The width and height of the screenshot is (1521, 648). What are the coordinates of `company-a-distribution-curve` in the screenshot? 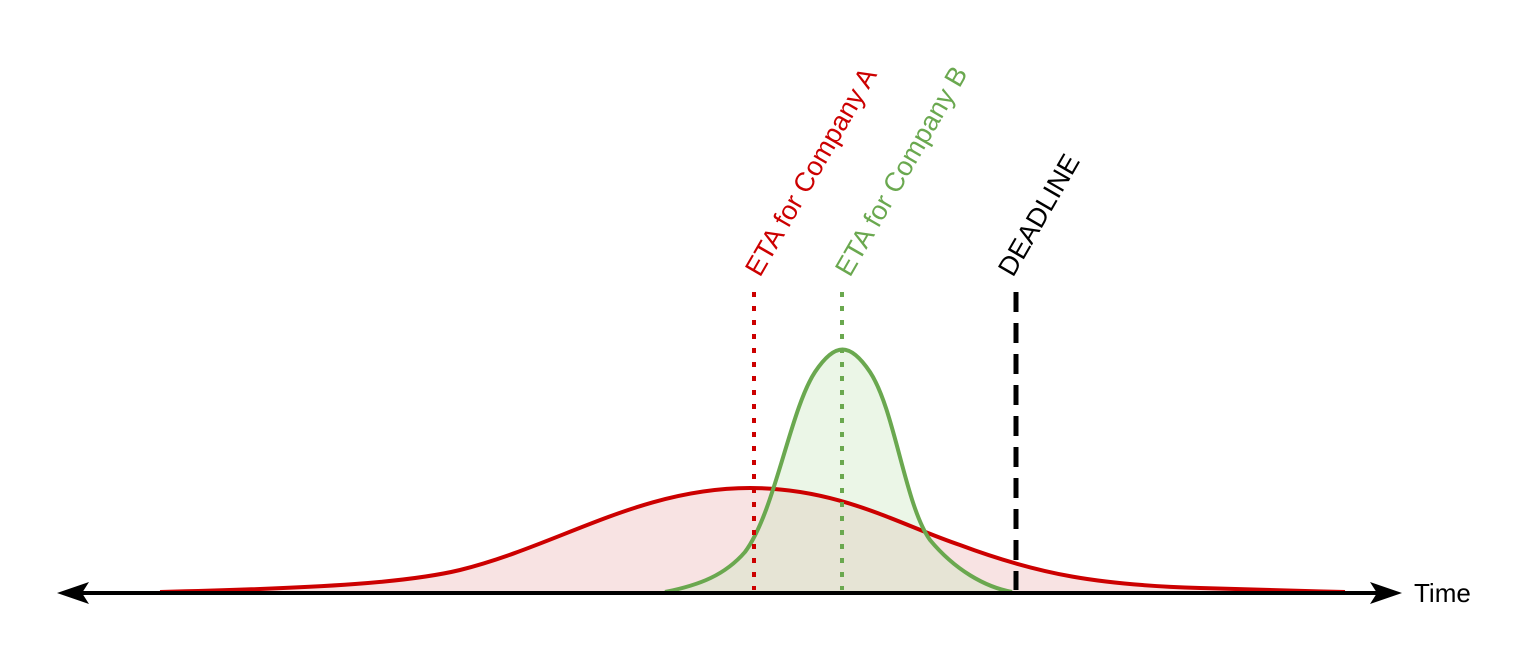 It's located at (752, 539).